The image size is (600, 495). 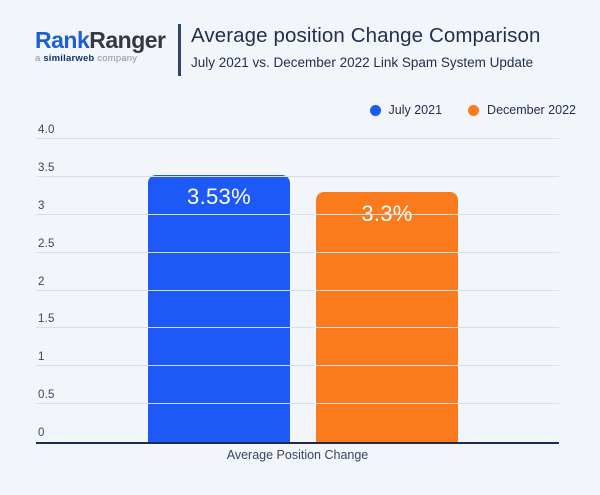 I want to click on chart-legend: July 2021 December 2022, so click(x=472, y=110).